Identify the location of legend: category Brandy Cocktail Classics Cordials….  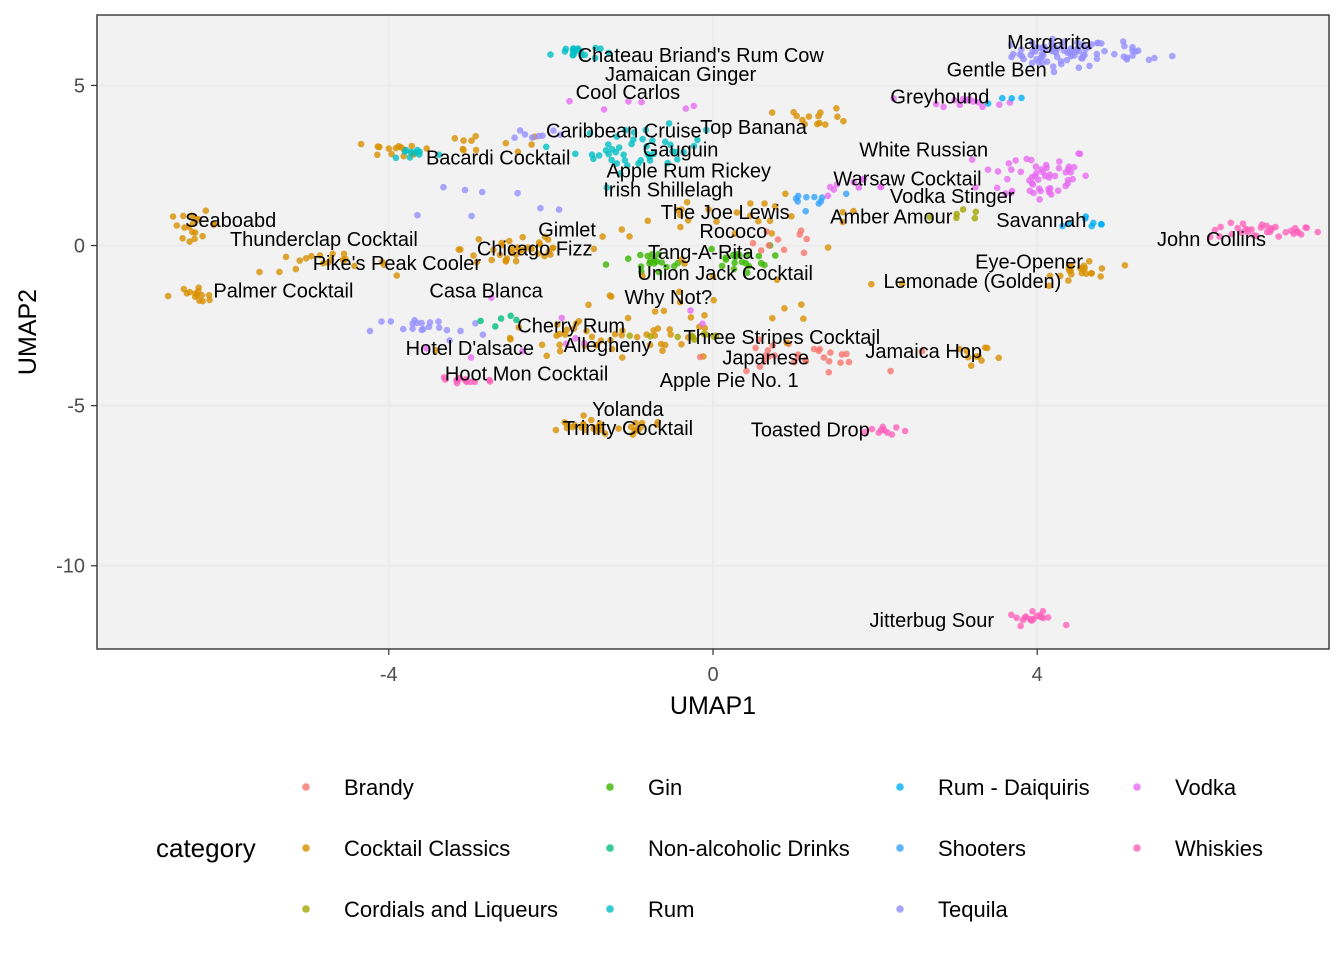
(709, 848).